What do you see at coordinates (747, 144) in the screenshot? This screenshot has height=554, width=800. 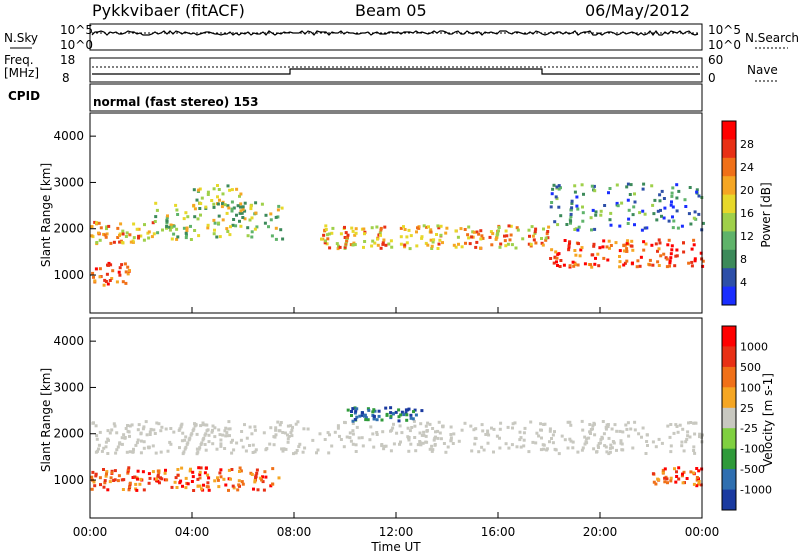 I see `colorbar-tick-label: 28` at bounding box center [747, 144].